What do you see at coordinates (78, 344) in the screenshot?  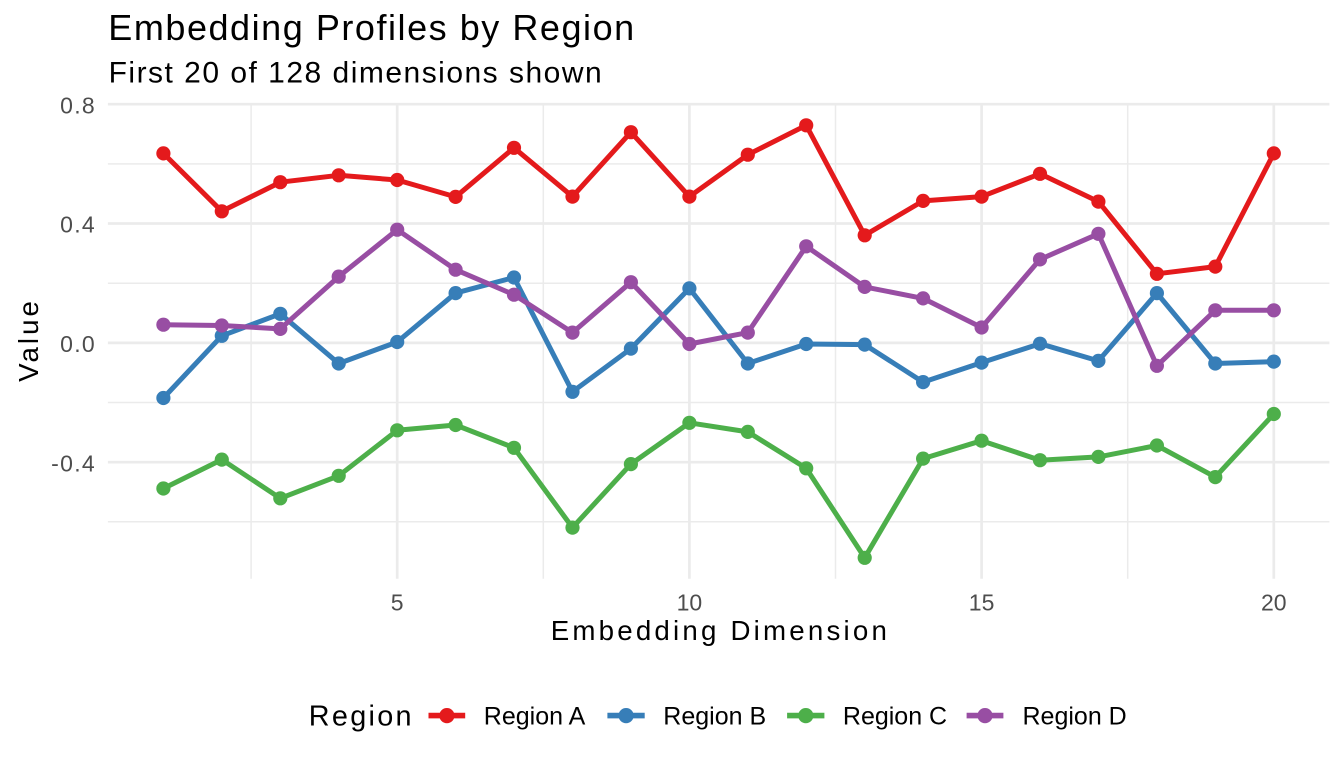 I see `svg-text: 0.0` at bounding box center [78, 344].